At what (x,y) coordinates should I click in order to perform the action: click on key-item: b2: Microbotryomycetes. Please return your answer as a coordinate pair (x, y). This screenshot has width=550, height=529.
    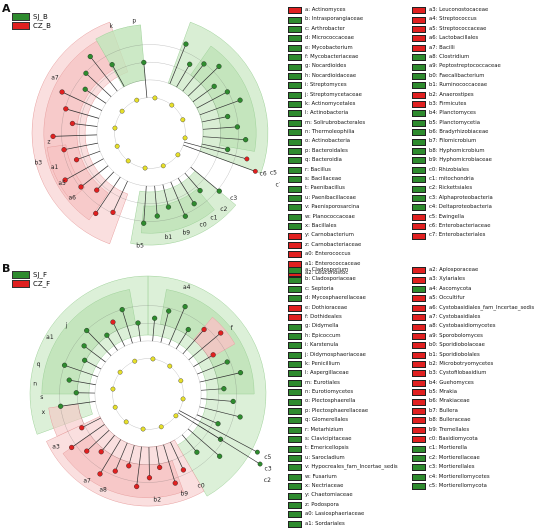
    Looking at the image, I should click on (473, 364).